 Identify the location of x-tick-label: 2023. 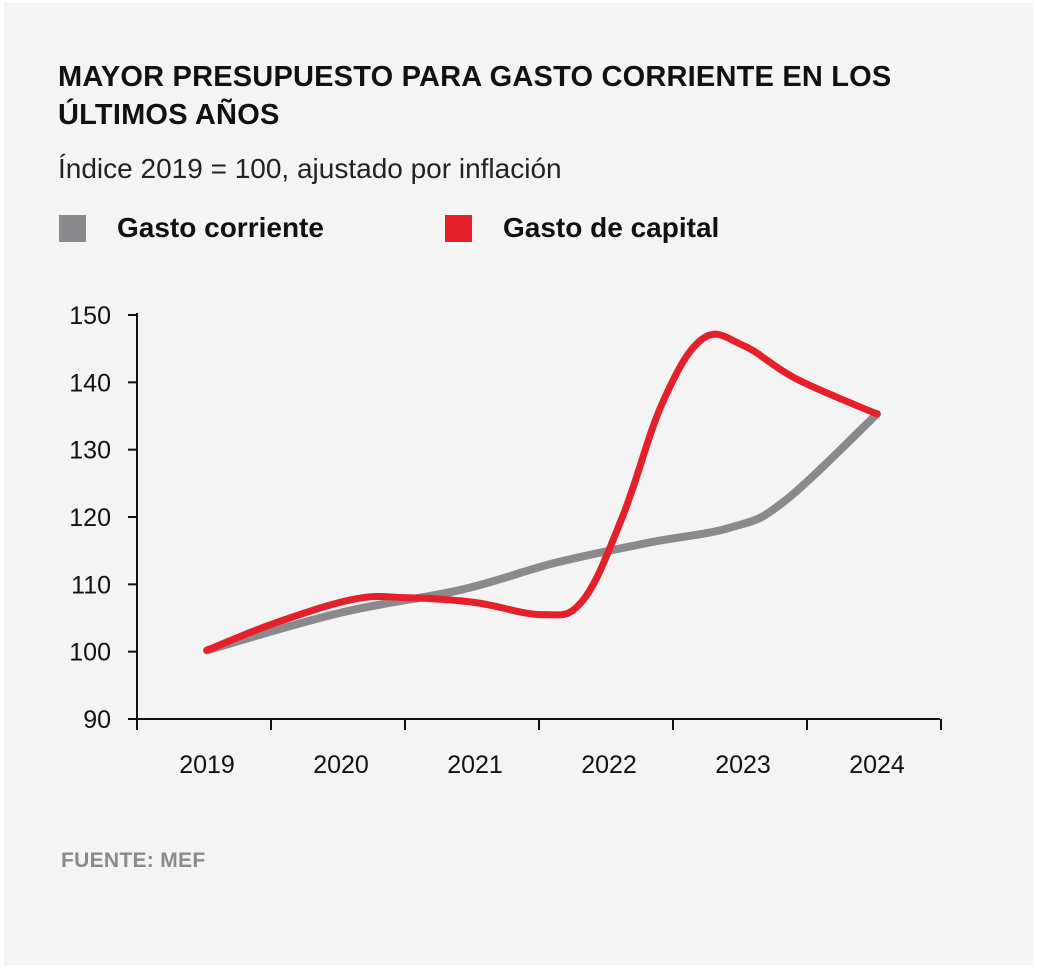
(743, 765).